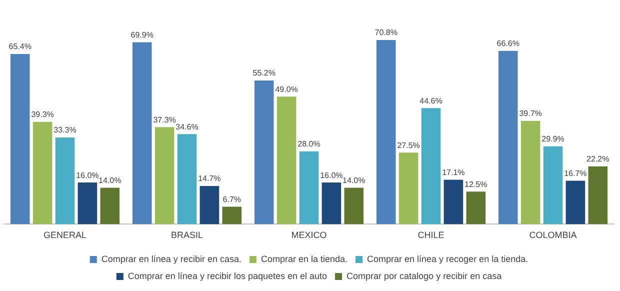  I want to click on data-label: 27.5%, so click(408, 145).